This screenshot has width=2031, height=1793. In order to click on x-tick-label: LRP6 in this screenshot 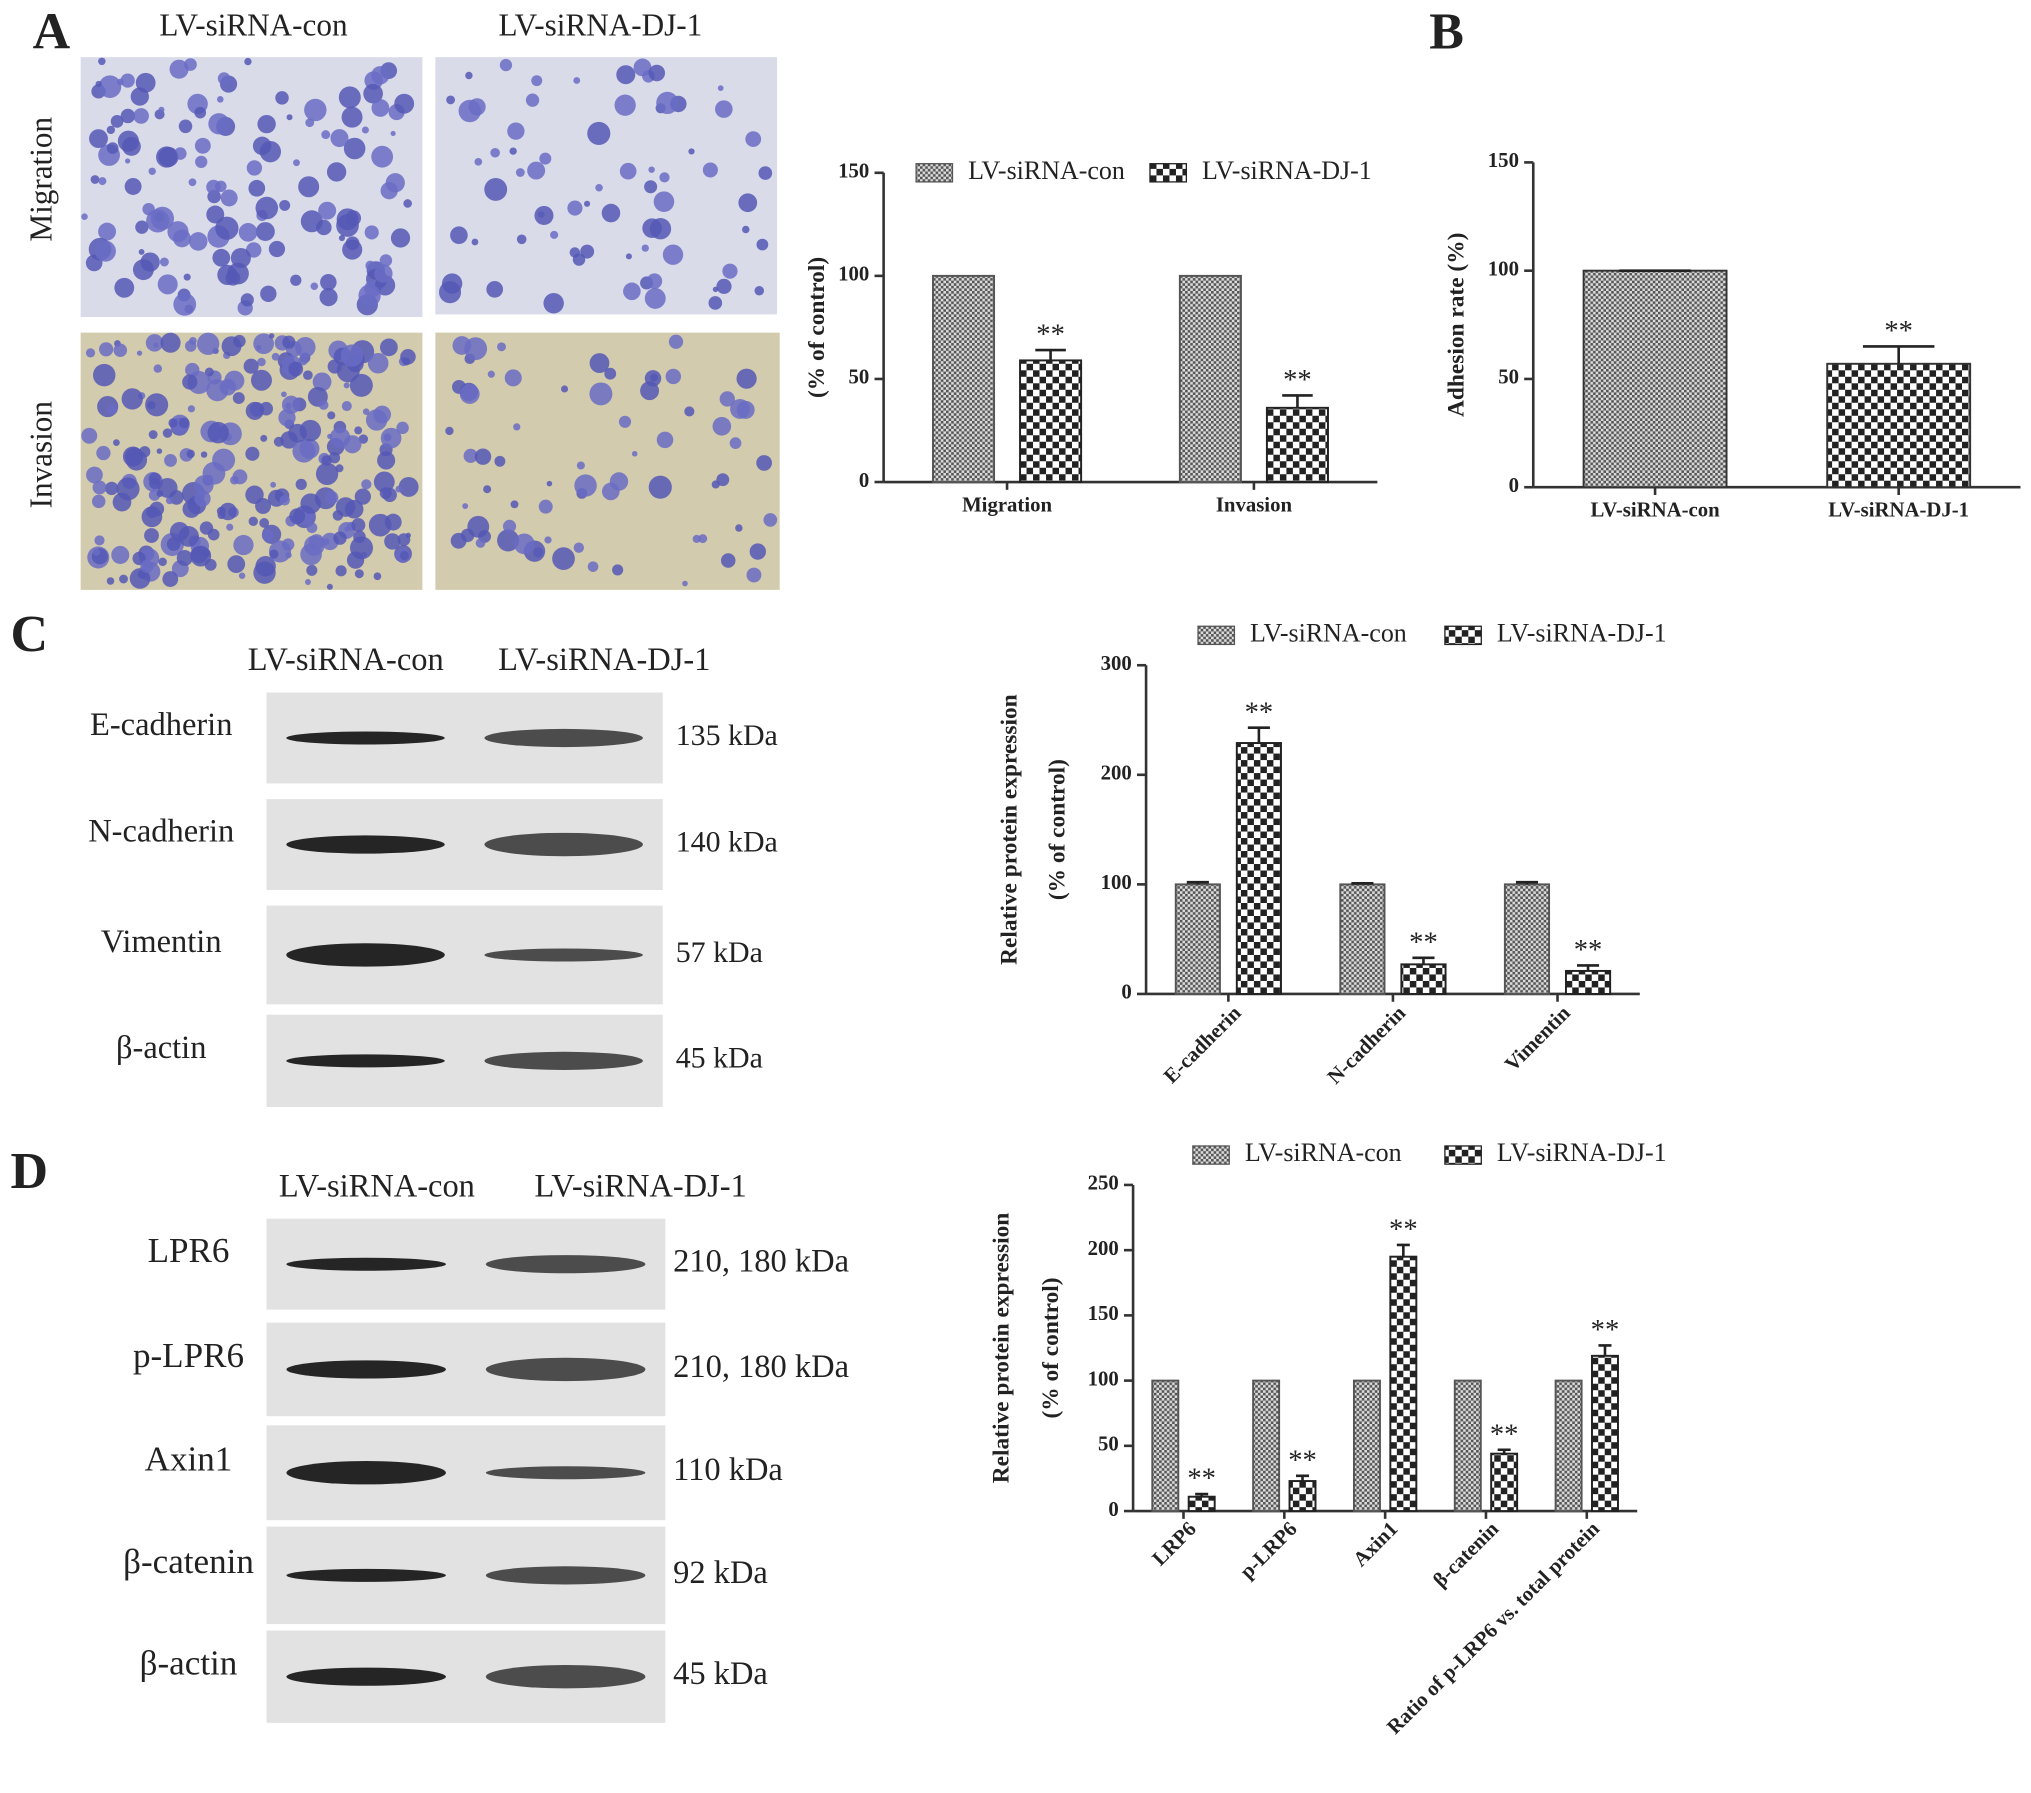, I will do `click(1174, 1543)`.